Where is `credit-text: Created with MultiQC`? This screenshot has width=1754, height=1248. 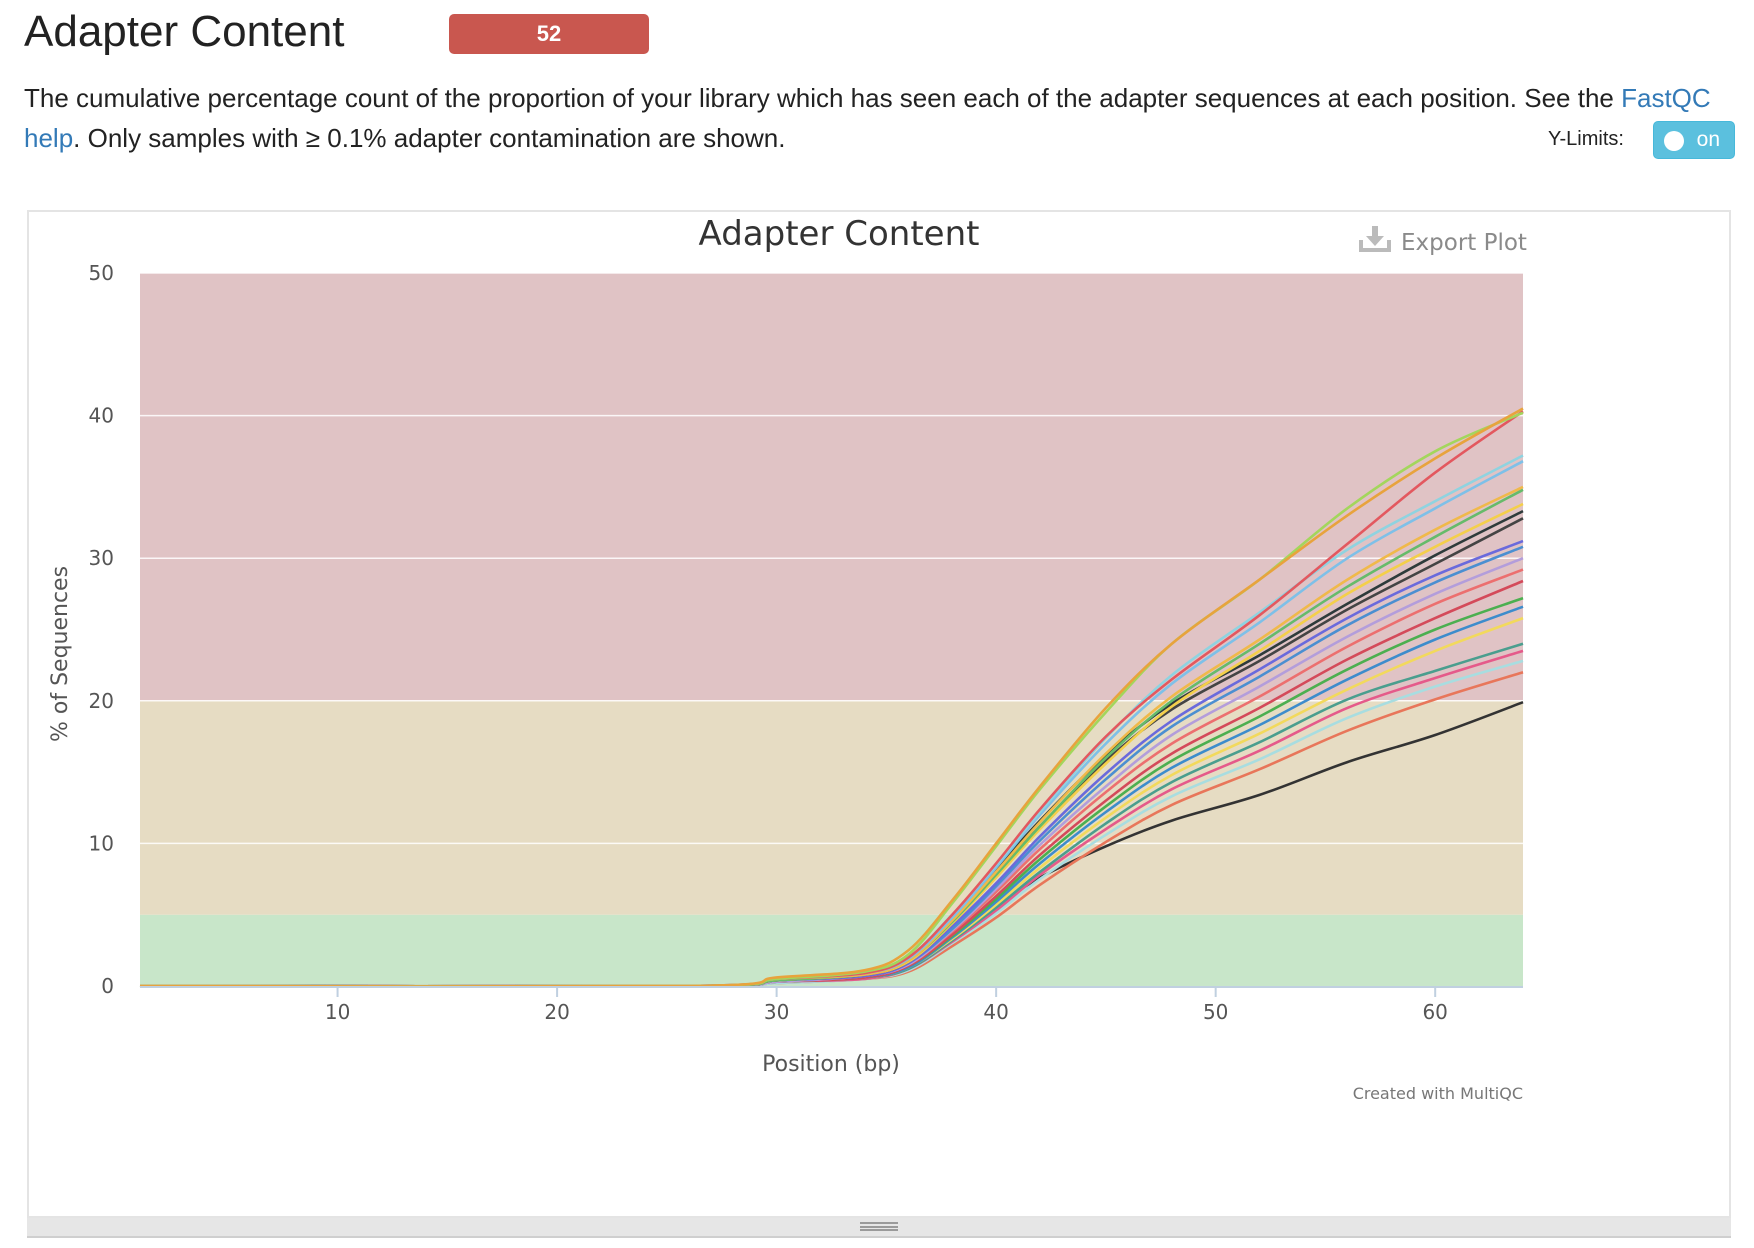 credit-text: Created with MultiQC is located at coordinates (1438, 1093).